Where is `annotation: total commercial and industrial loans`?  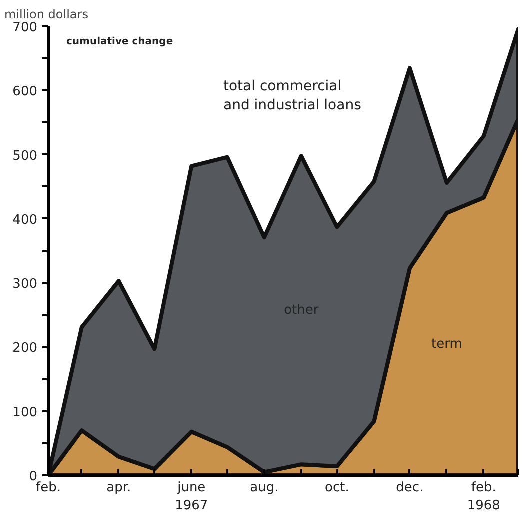 annotation: total commercial and industrial loans is located at coordinates (293, 96).